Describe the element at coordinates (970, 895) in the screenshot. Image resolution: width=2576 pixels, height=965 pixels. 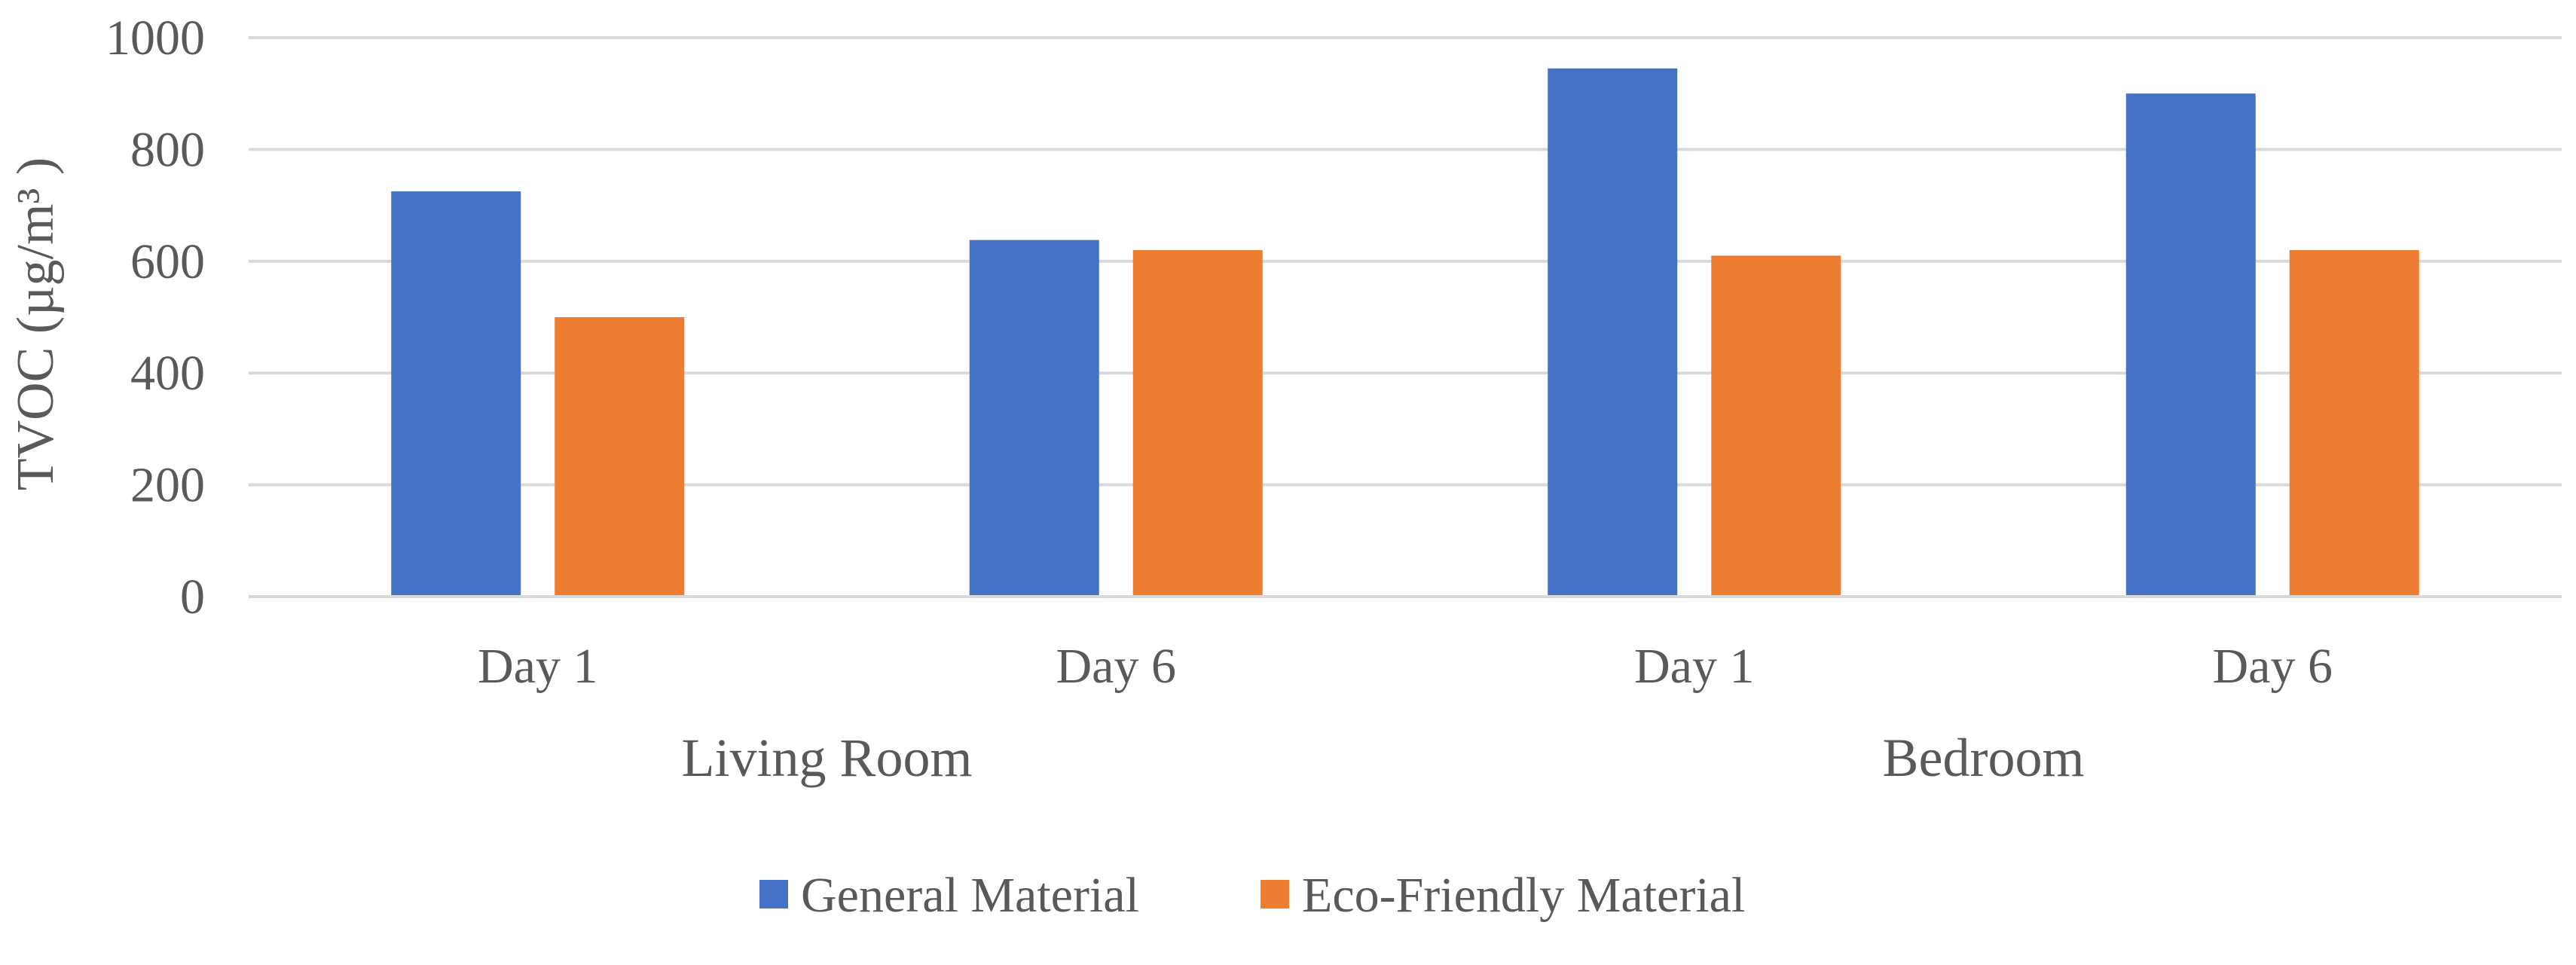
I see `legend-label: General Material` at that location.